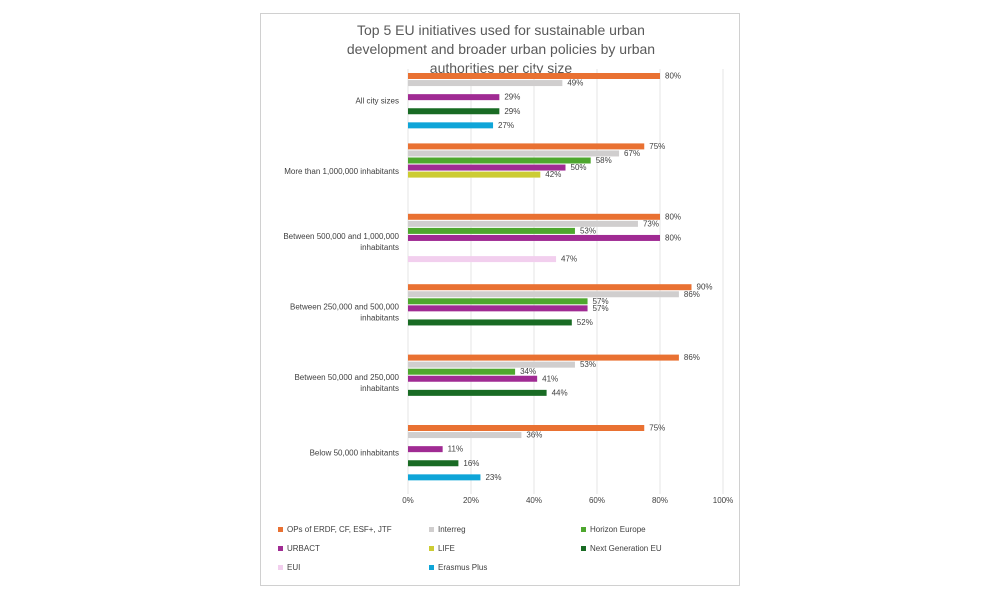  I want to click on data-label: 11%, so click(455, 449).